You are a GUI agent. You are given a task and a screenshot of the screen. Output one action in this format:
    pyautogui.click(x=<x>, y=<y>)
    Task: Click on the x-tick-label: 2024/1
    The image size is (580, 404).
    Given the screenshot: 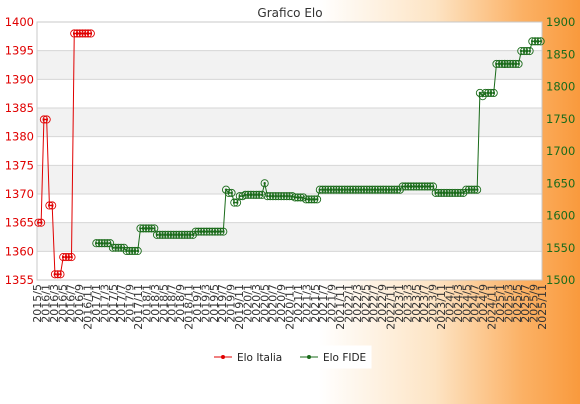 What is the action you would take?
    pyautogui.click(x=449, y=303)
    